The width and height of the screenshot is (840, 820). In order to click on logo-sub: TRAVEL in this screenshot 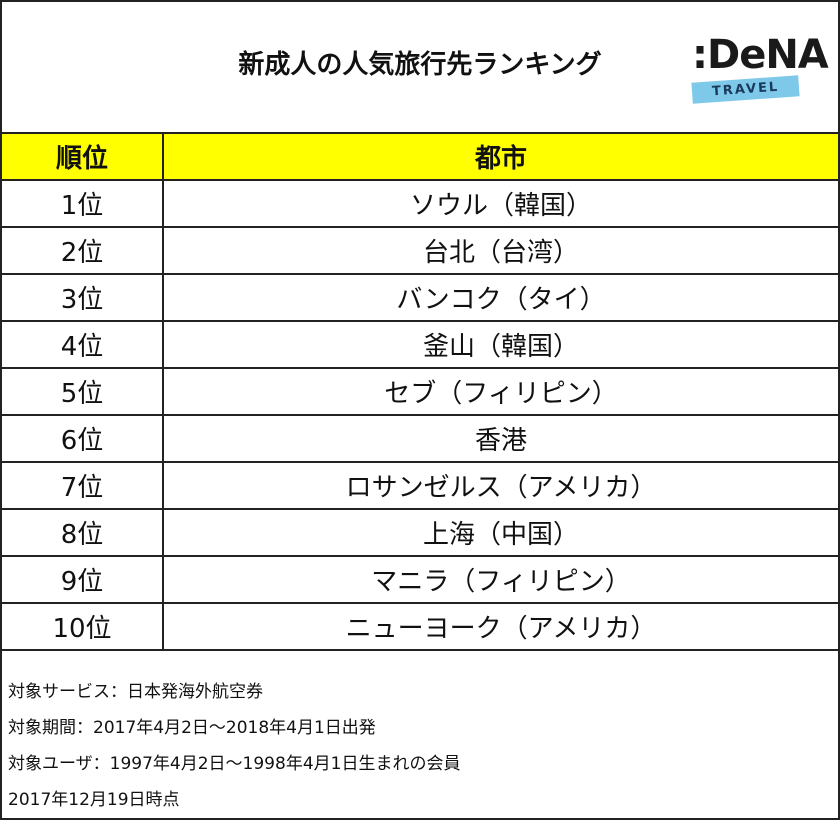, I will do `click(745, 89)`.